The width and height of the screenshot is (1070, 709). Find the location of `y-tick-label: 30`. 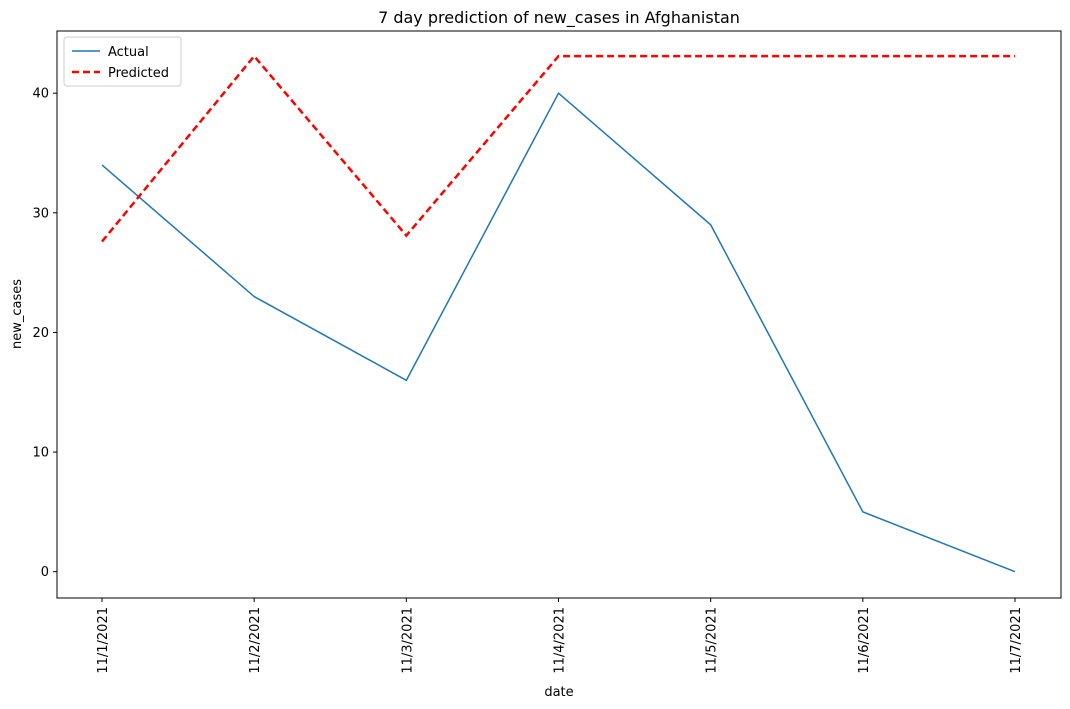

y-tick-label: 30 is located at coordinates (40, 213).